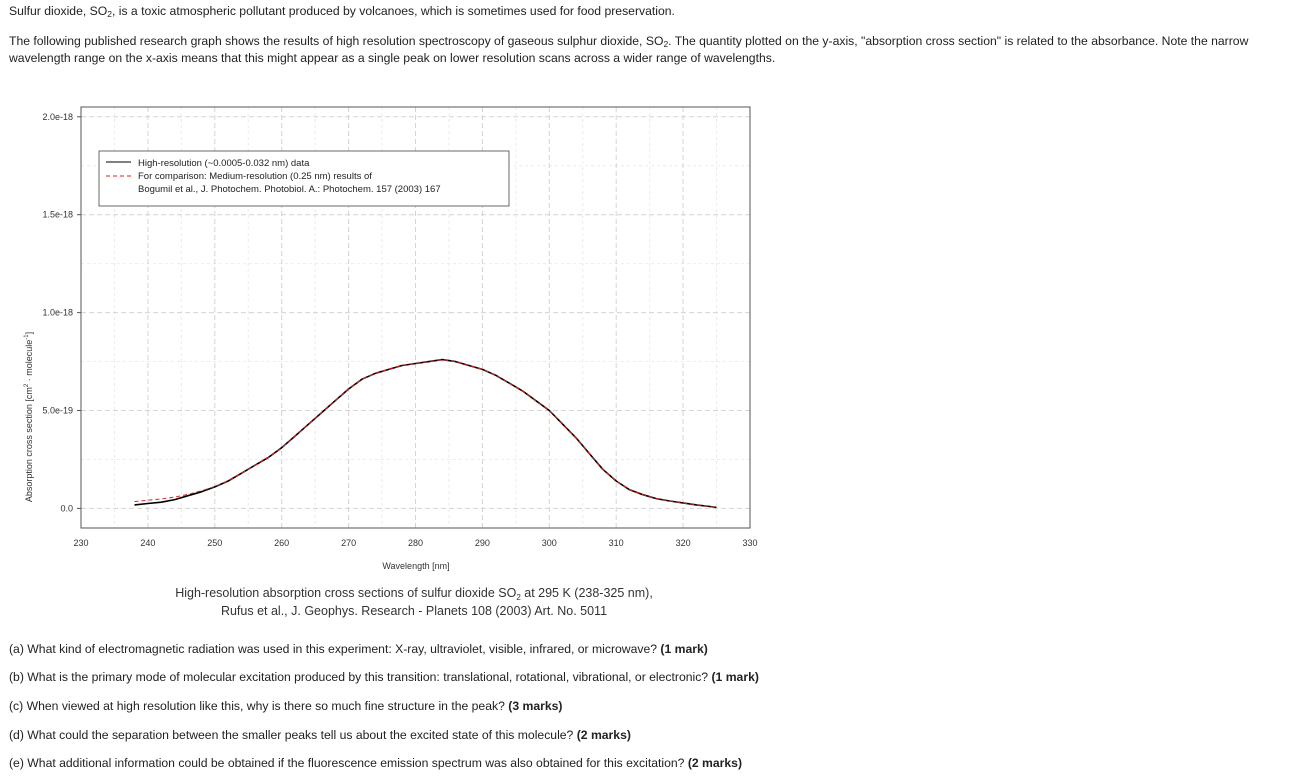 This screenshot has width=1300, height=778. Describe the element at coordinates (57, 117) in the screenshot. I see `y-tick-label: 2.0e-18` at that location.